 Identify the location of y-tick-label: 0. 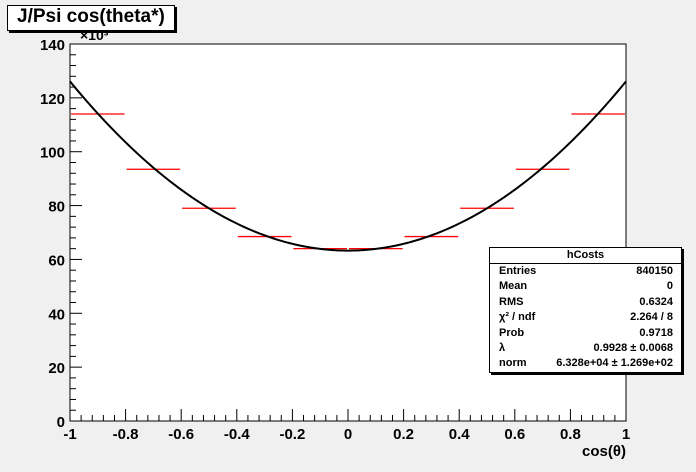
(61, 422).